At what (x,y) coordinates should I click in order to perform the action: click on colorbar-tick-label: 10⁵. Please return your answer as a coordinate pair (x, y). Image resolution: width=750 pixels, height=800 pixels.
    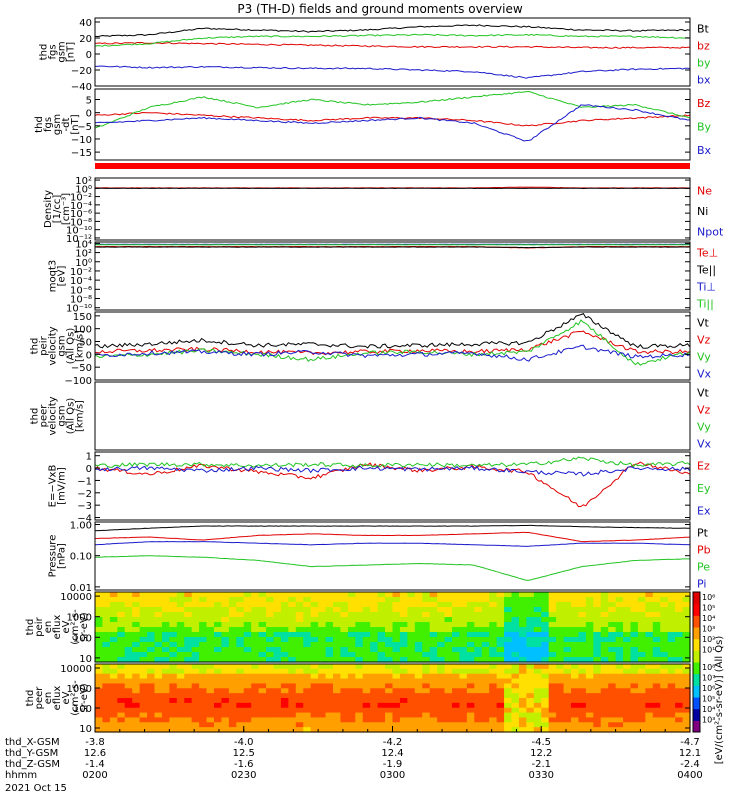
    Looking at the image, I should click on (708, 699).